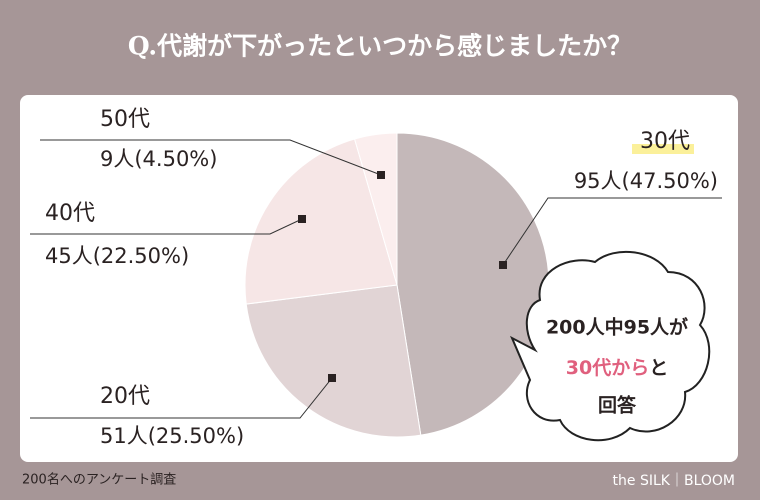 The height and width of the screenshot is (504, 760). Describe the element at coordinates (70, 213) in the screenshot. I see `category-label: 40代` at that location.